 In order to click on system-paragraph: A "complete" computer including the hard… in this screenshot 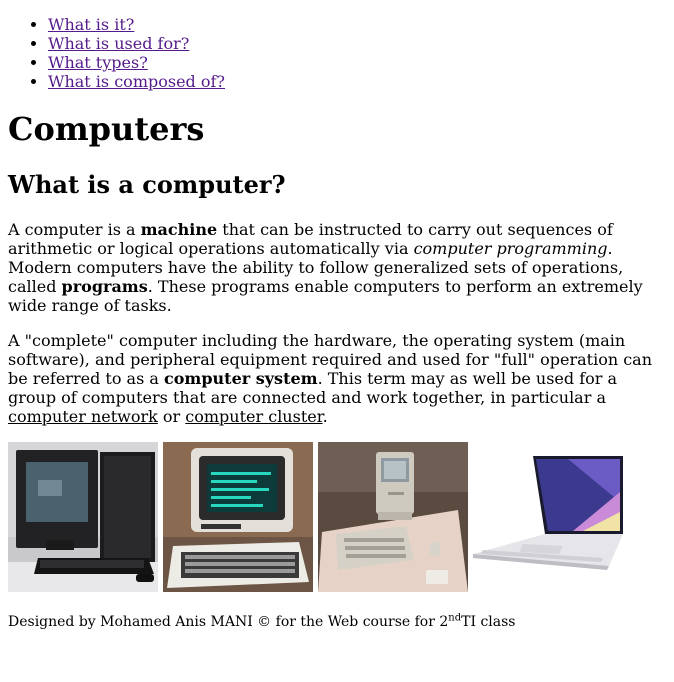, I will do `click(330, 378)`.